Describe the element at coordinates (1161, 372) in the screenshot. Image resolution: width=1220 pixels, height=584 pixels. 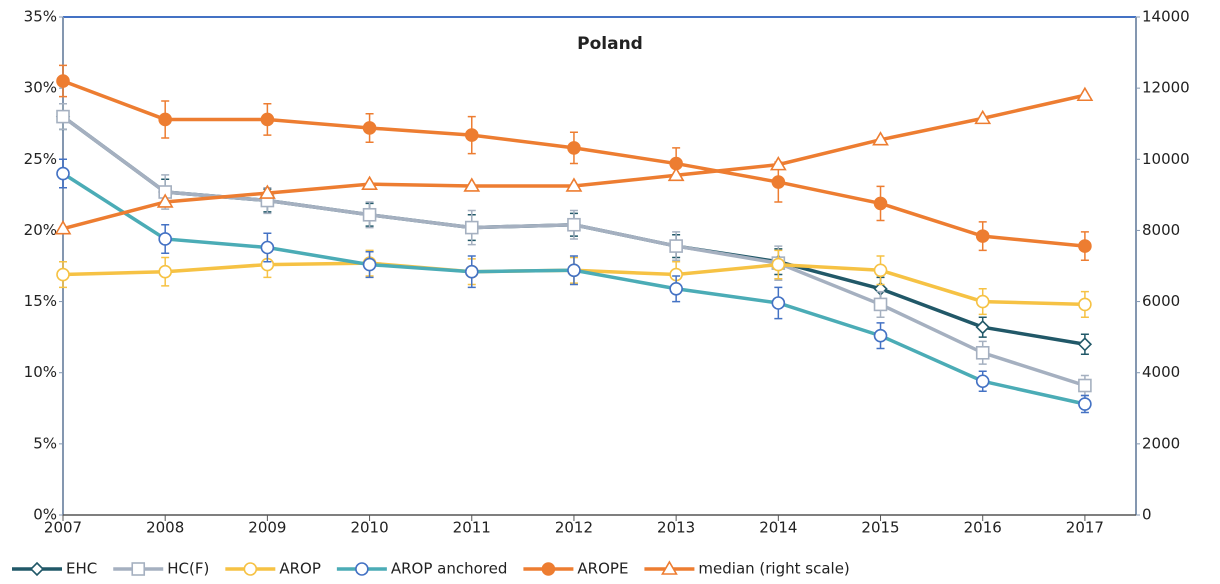
I see `y2-tick-label: 4000` at that location.